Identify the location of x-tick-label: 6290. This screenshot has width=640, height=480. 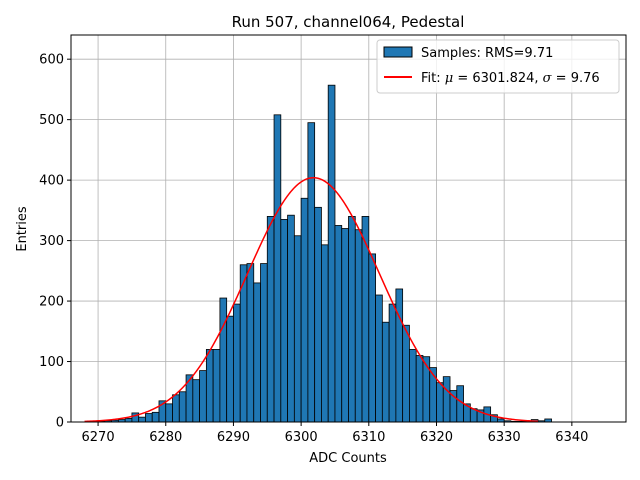
(233, 437).